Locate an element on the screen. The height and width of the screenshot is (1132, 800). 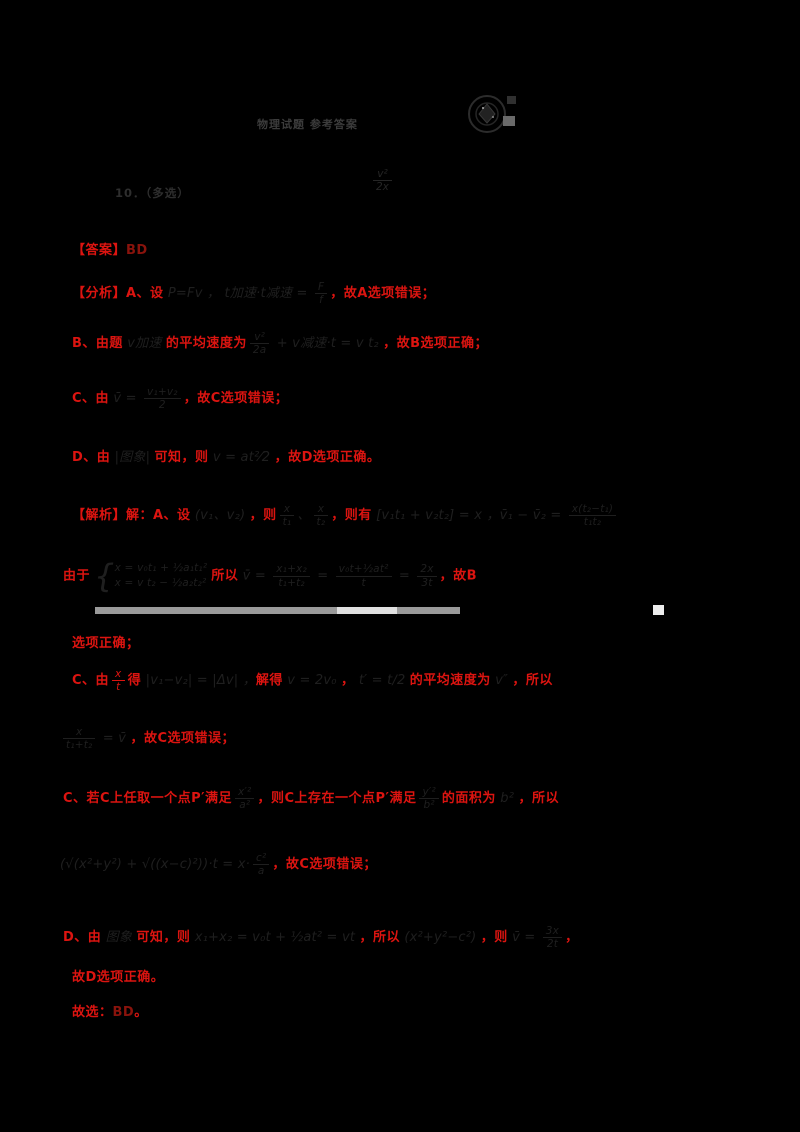
fraction-numerator: x′² is located at coordinates (245, 793).